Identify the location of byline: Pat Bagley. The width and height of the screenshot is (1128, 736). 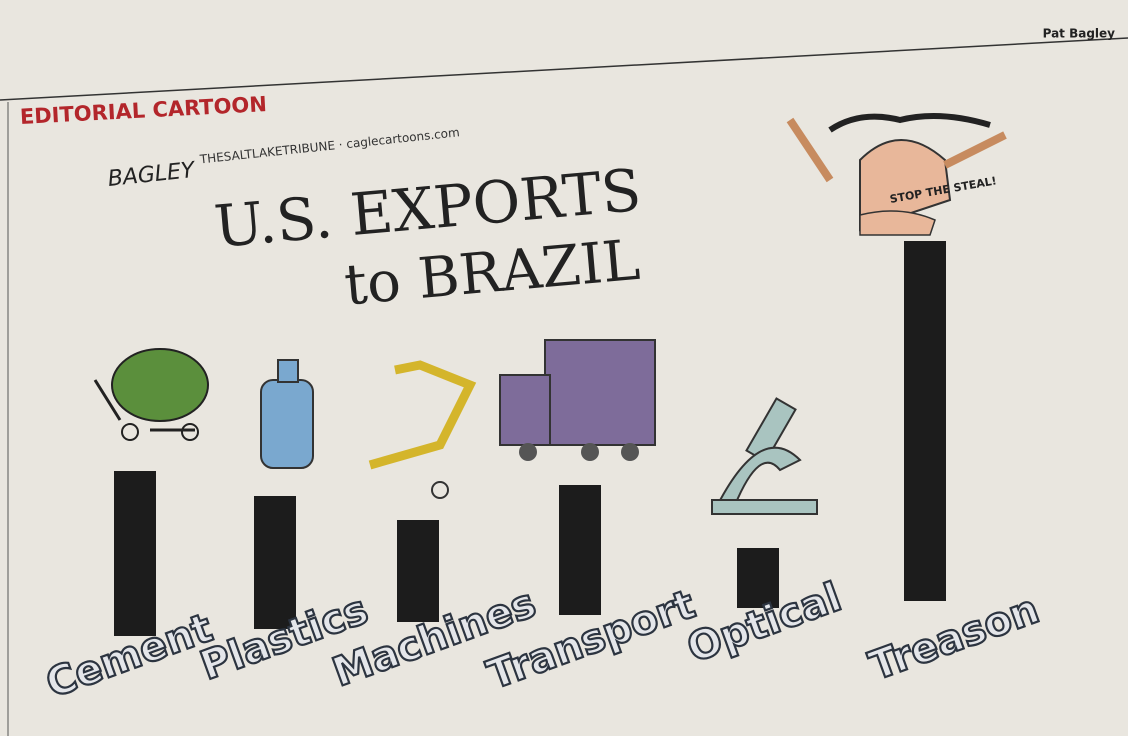
(1079, 34).